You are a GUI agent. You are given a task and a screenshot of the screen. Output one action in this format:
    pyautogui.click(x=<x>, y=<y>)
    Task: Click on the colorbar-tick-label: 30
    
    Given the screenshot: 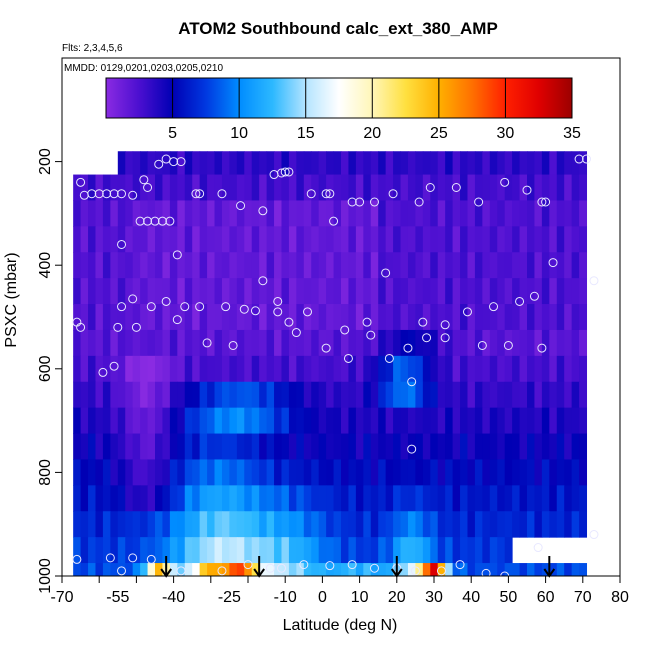 What is the action you would take?
    pyautogui.click(x=506, y=133)
    